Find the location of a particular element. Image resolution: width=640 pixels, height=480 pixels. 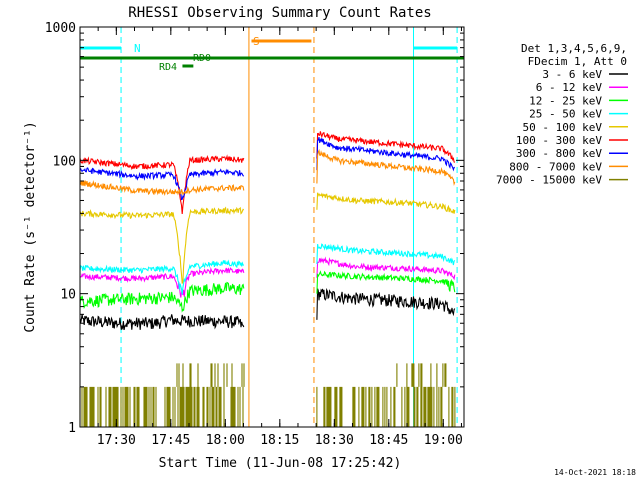

chart-title: RHESSI Observing Summary Count Rates is located at coordinates (279, 13).